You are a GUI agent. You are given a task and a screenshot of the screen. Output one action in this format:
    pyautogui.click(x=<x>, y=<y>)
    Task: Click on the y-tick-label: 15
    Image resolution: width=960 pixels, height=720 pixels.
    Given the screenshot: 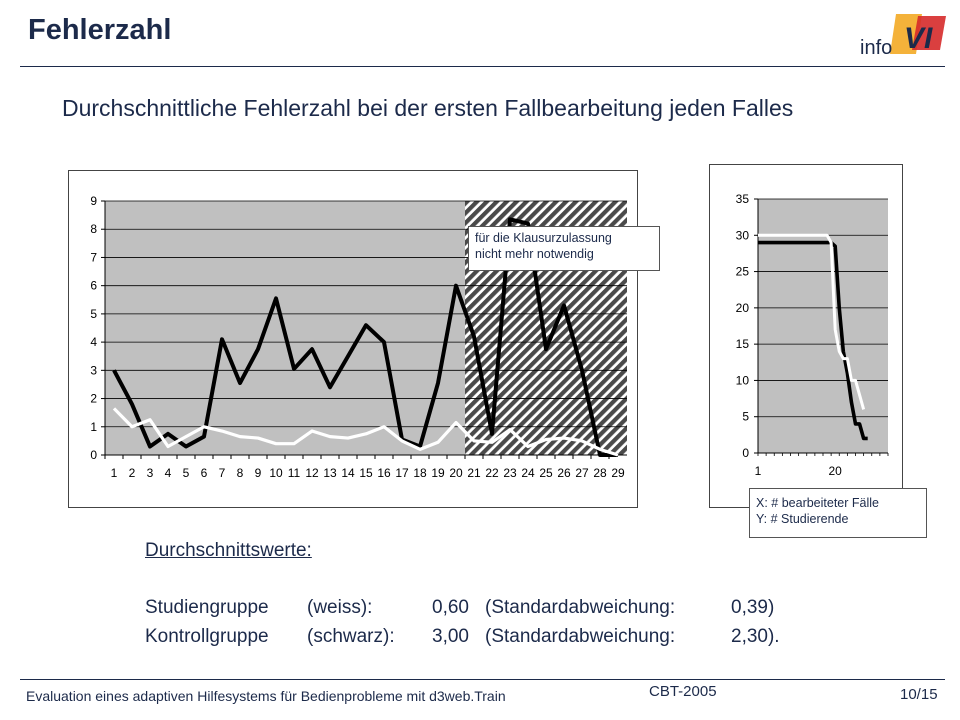 What is the action you would take?
    pyautogui.click(x=743, y=344)
    